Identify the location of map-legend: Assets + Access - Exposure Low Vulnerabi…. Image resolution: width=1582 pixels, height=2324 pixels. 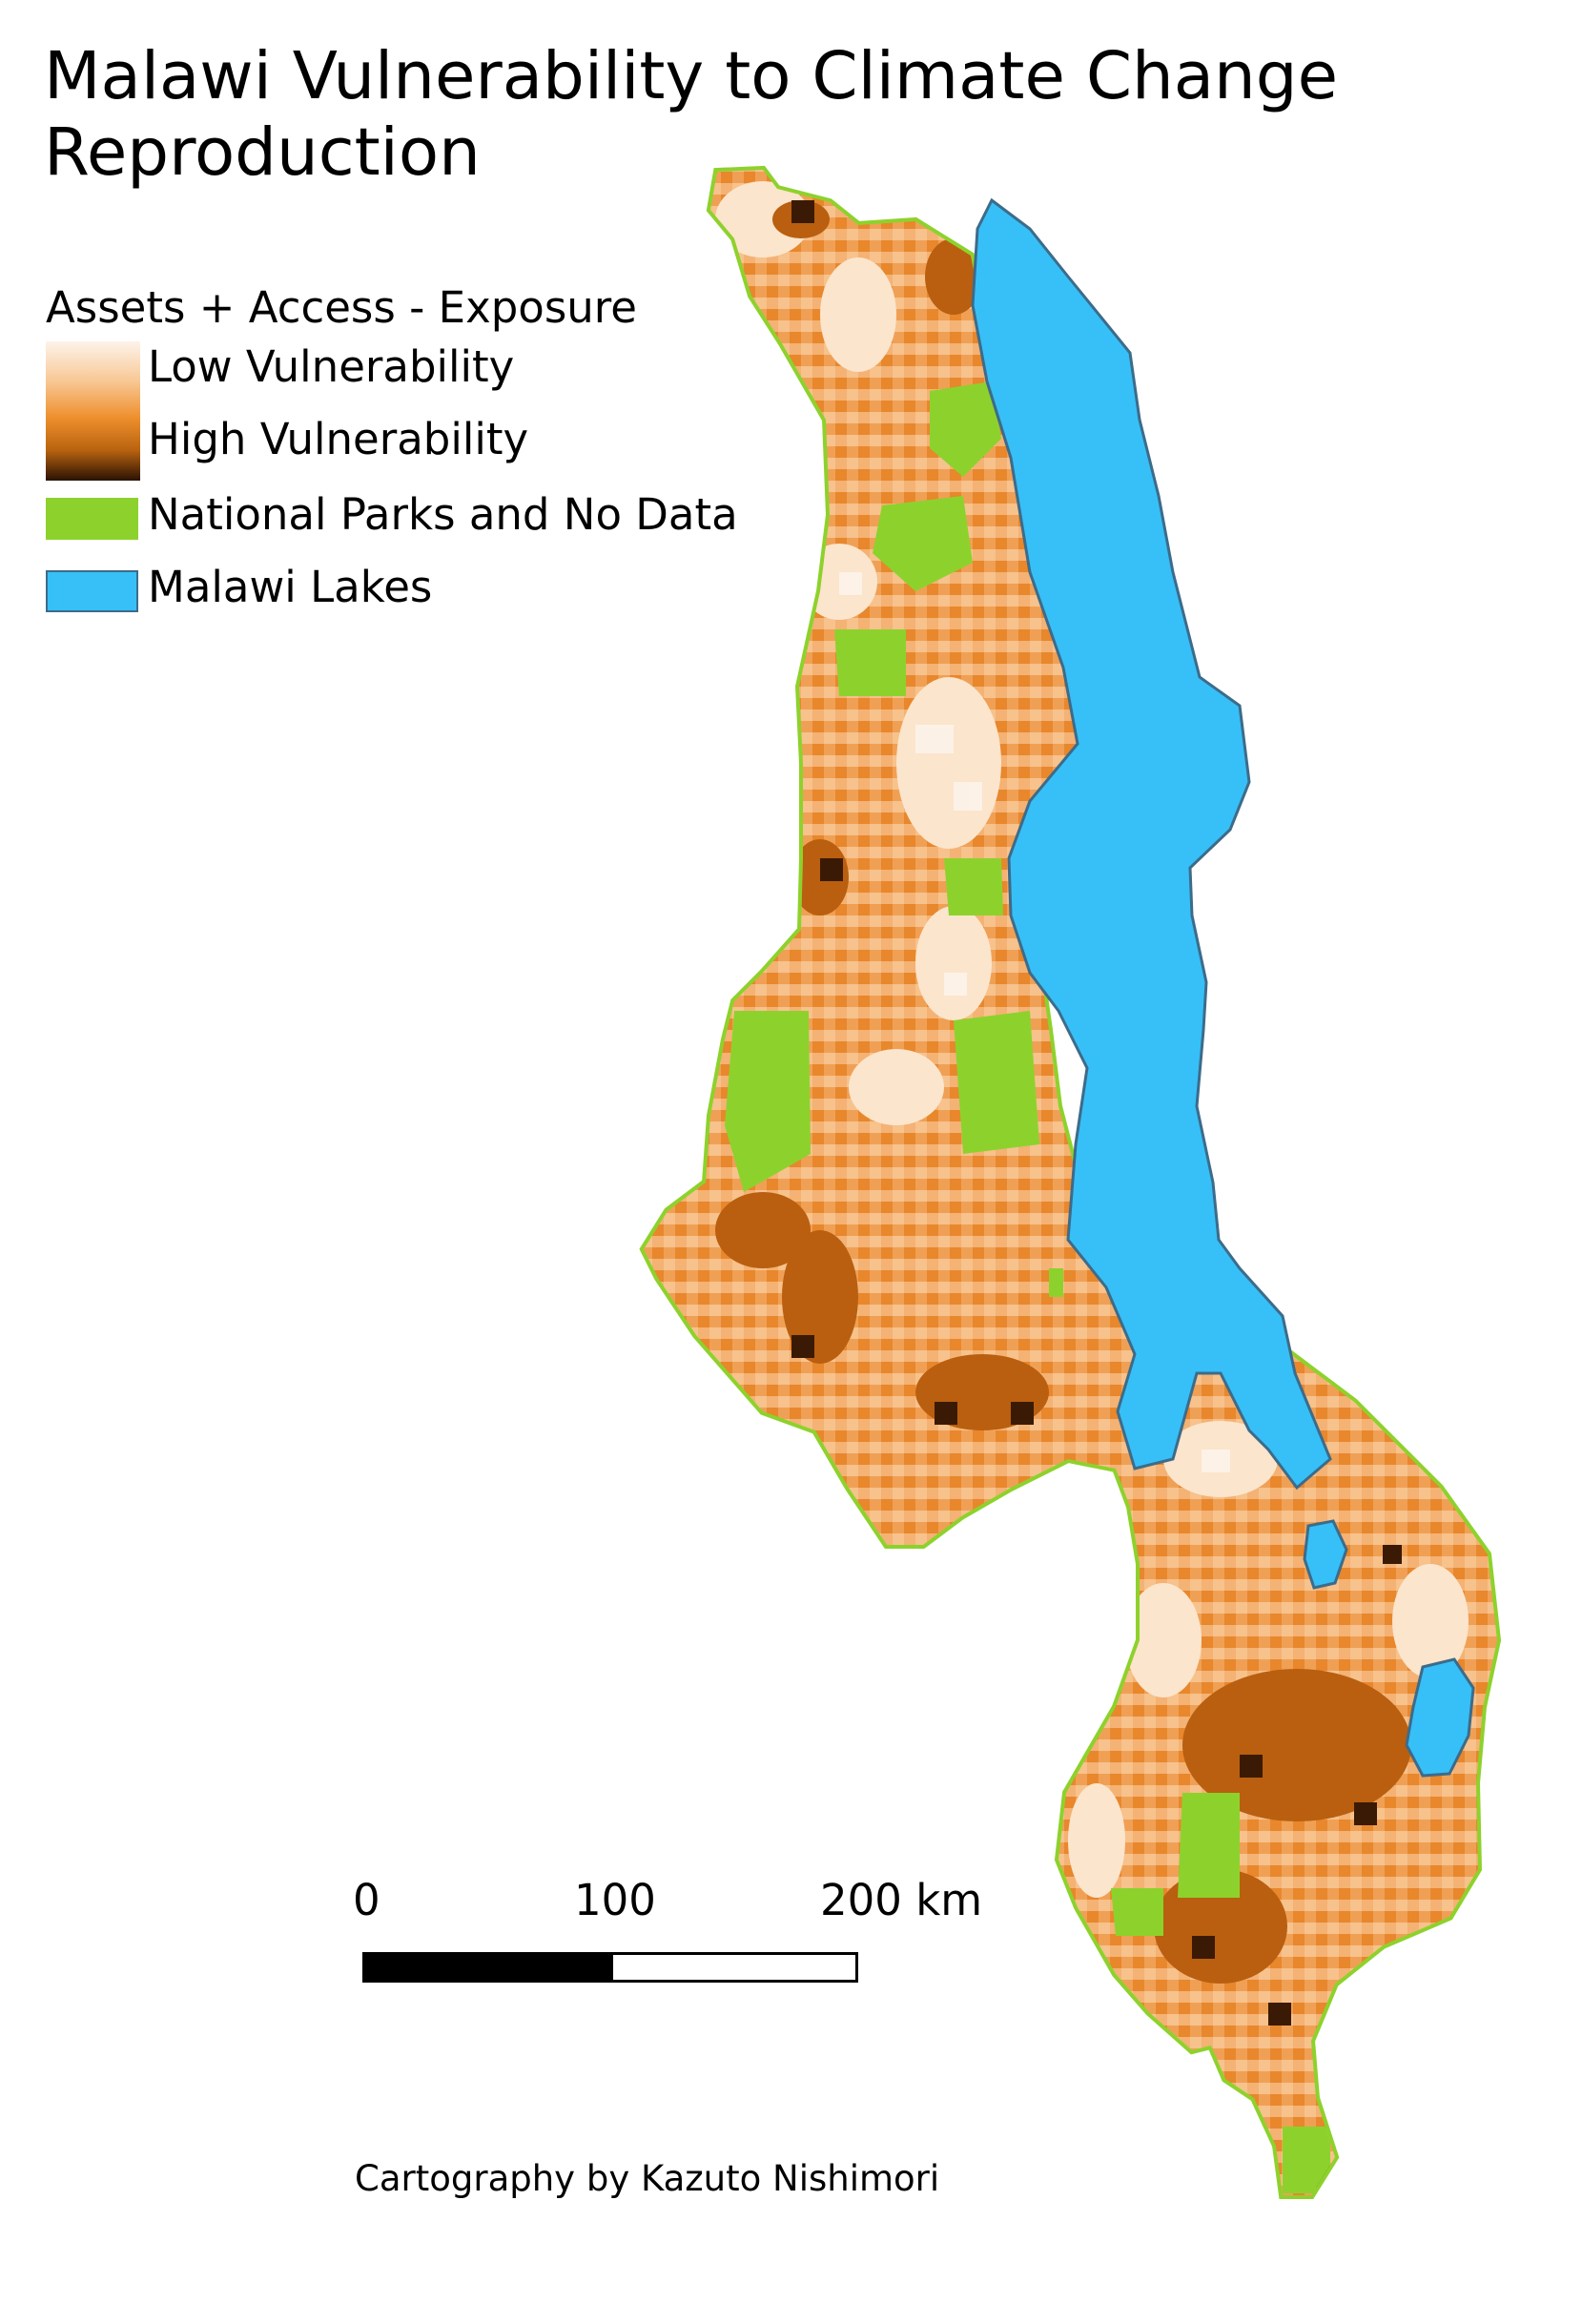
(392, 447).